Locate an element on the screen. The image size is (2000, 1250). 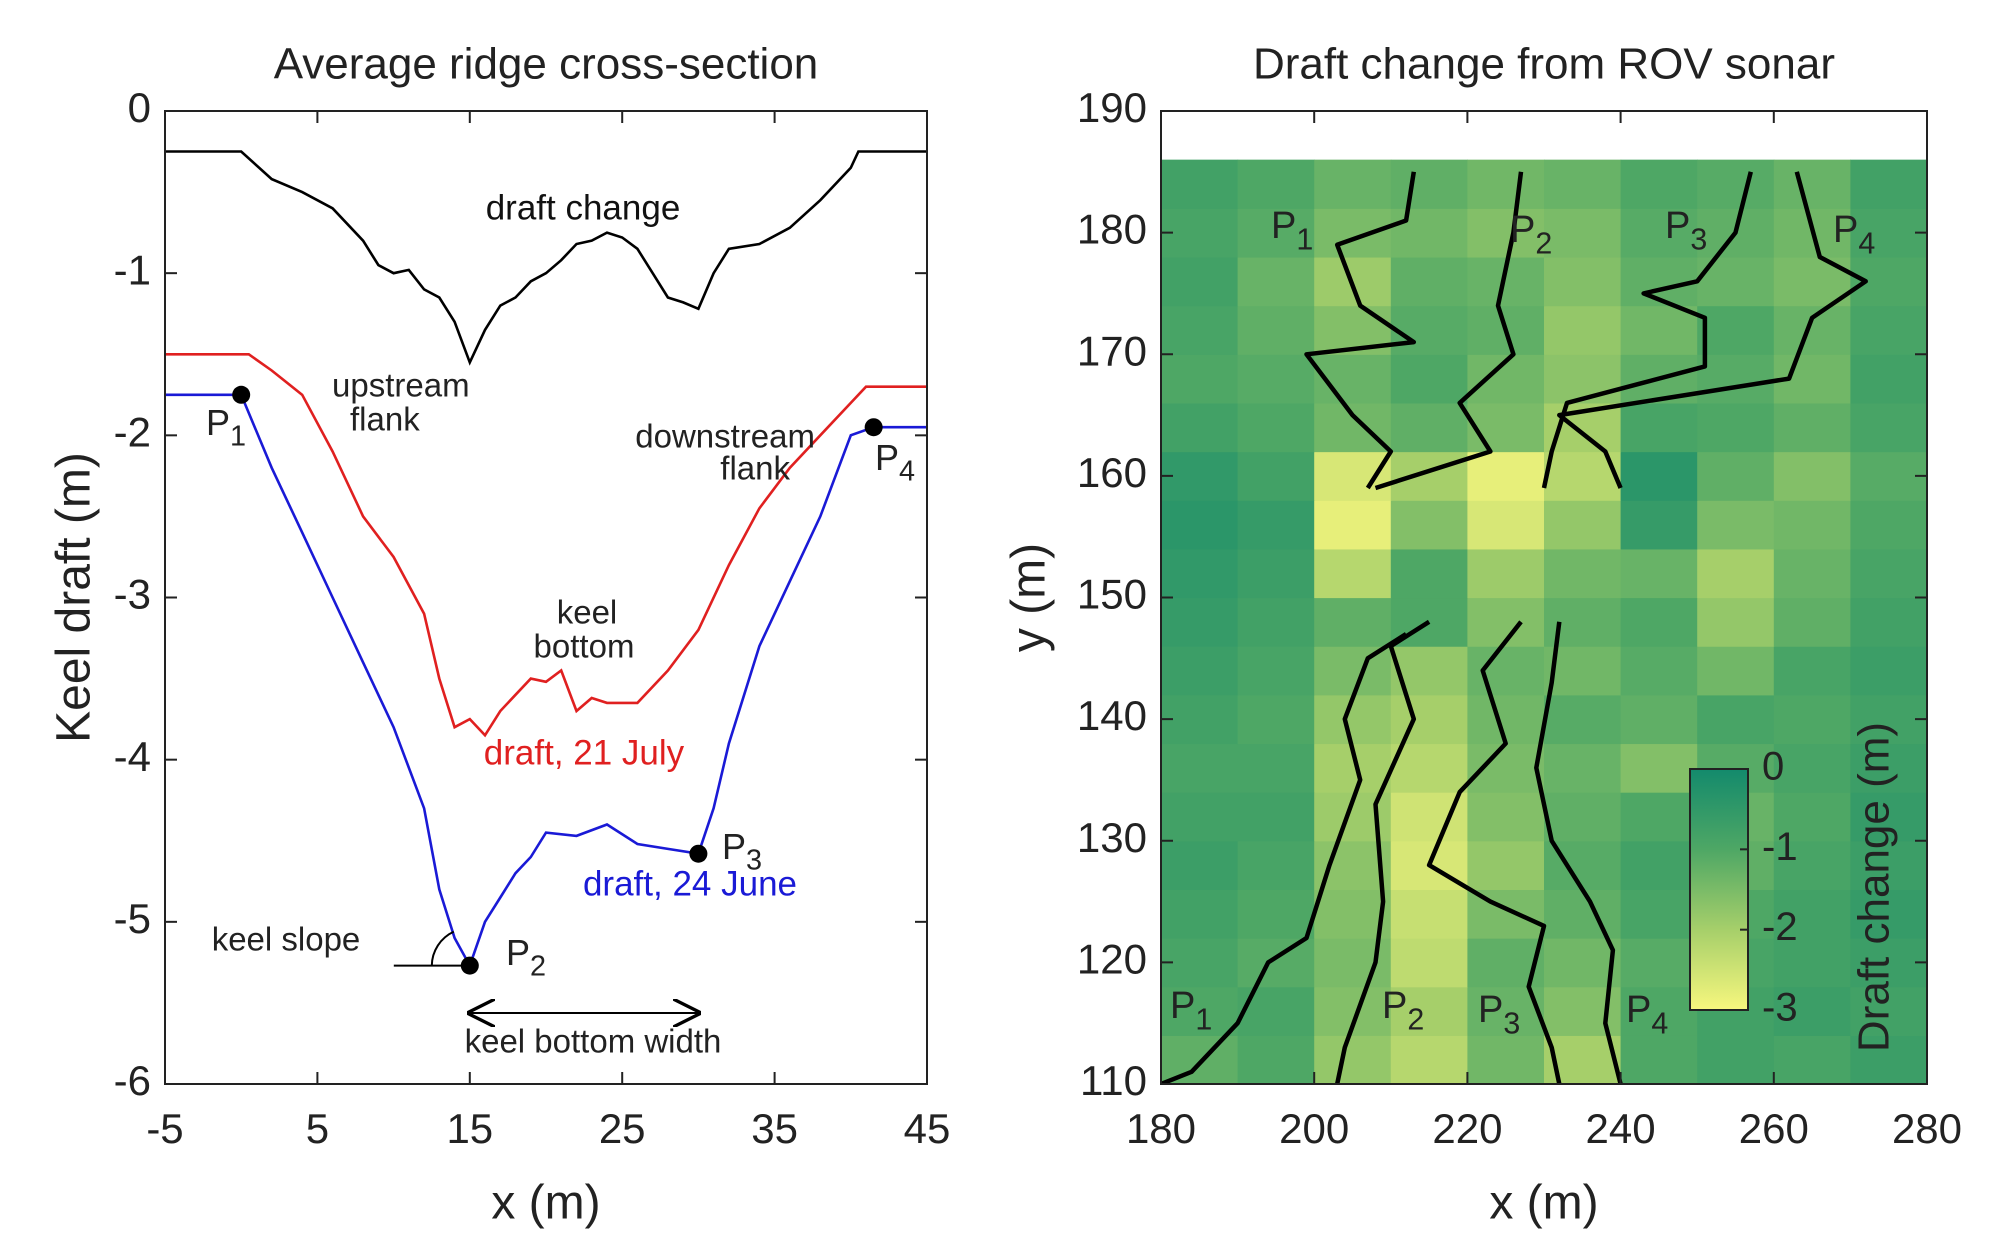
x-tick-label: 5 is located at coordinates (317, 1128).